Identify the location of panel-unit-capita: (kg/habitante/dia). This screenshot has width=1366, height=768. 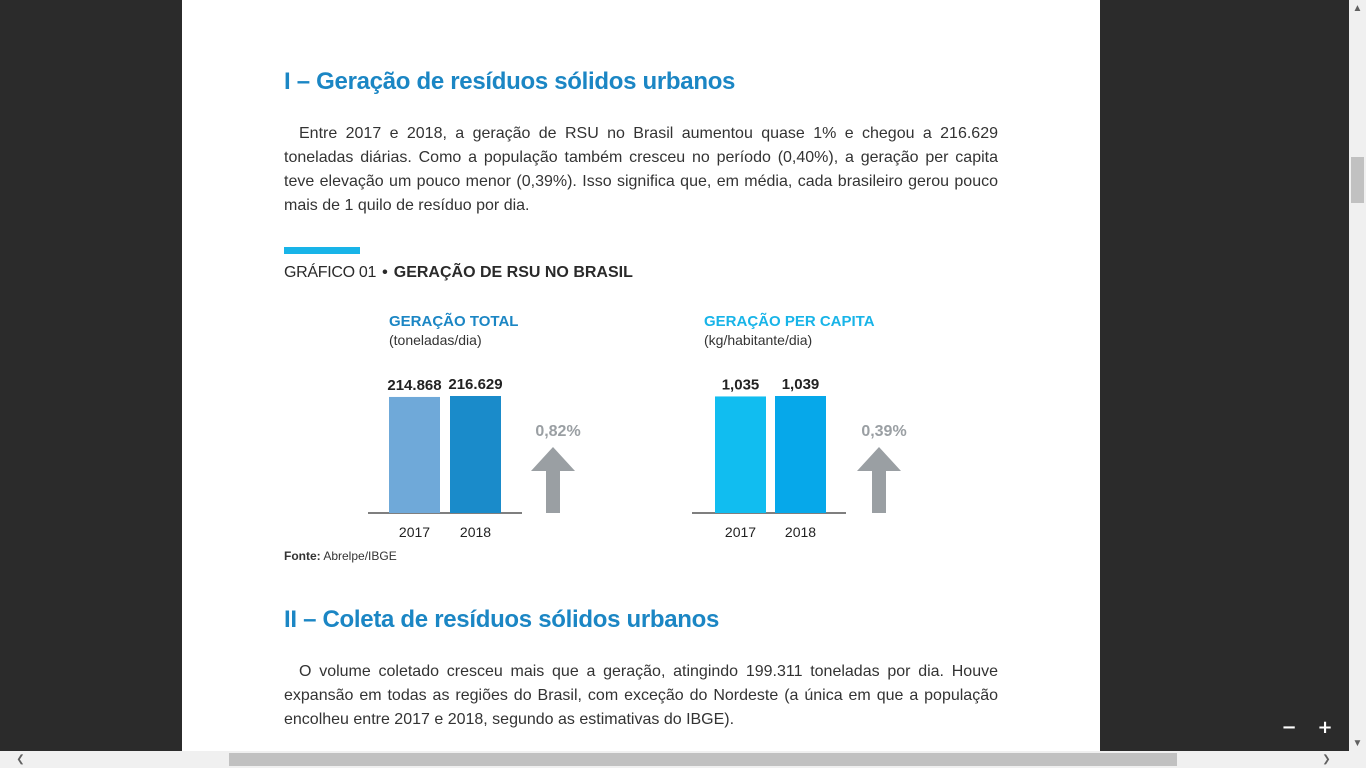
(758, 340).